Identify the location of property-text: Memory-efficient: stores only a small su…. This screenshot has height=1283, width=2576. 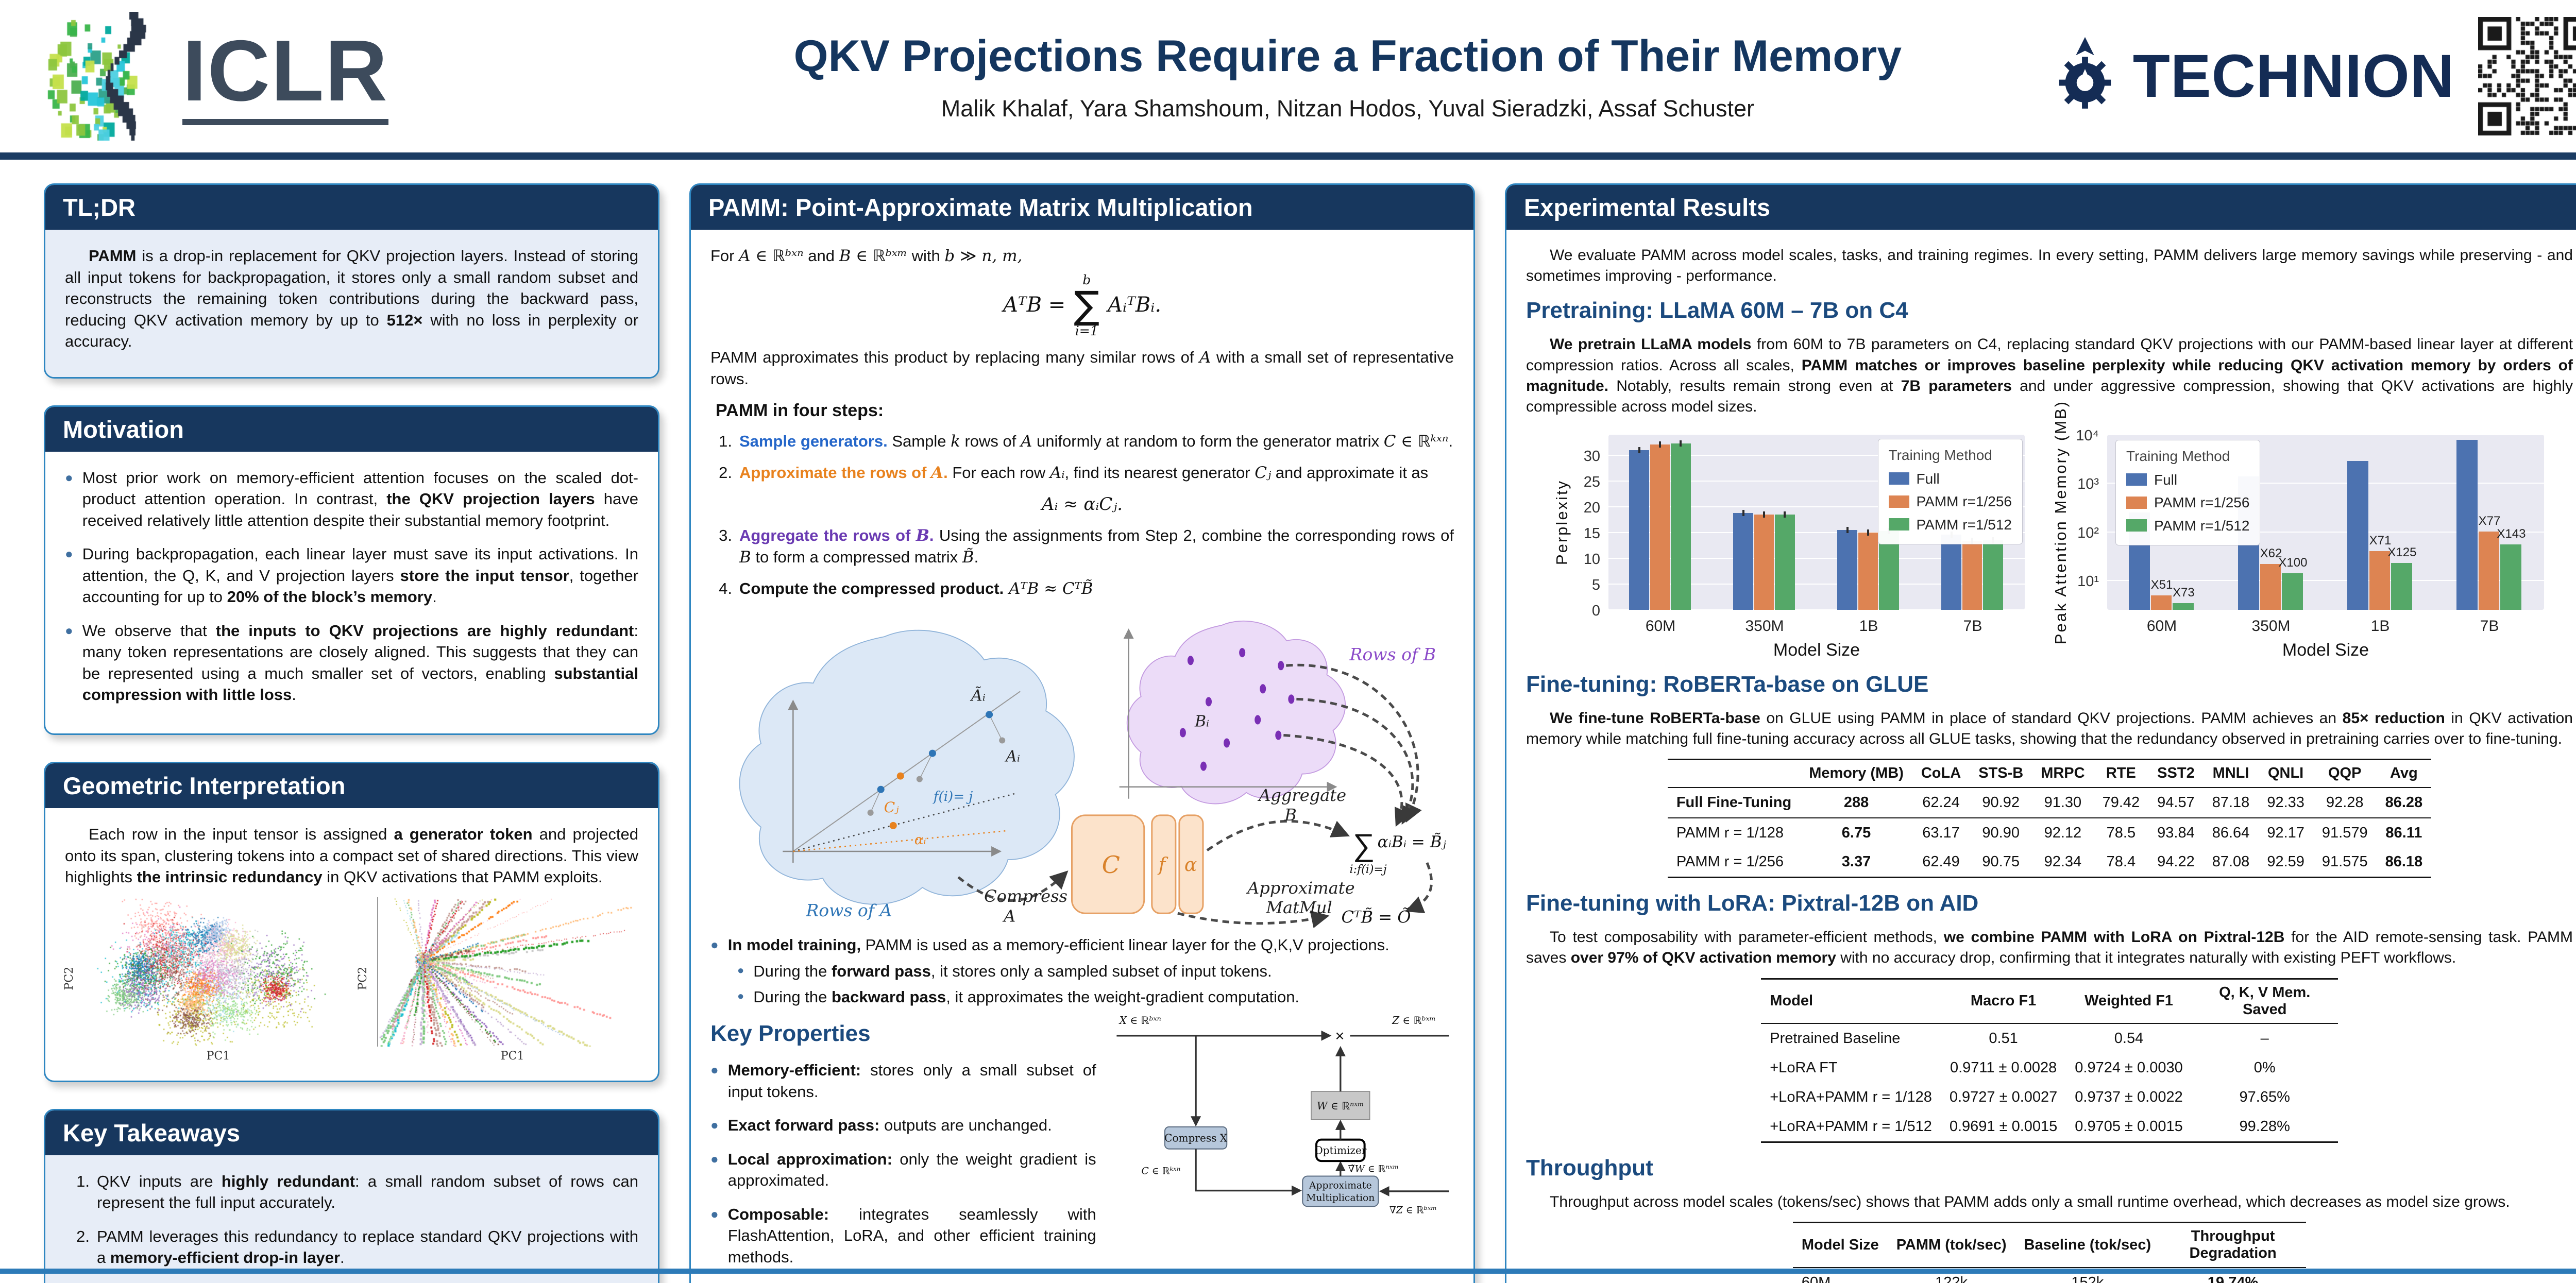
(911, 1081).